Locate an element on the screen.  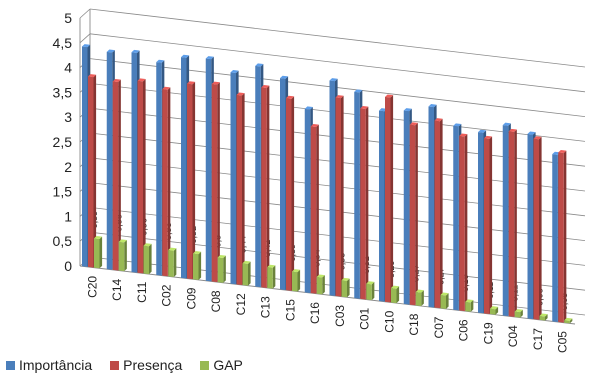
legend: Importância Presença GAP is located at coordinates (124, 365).